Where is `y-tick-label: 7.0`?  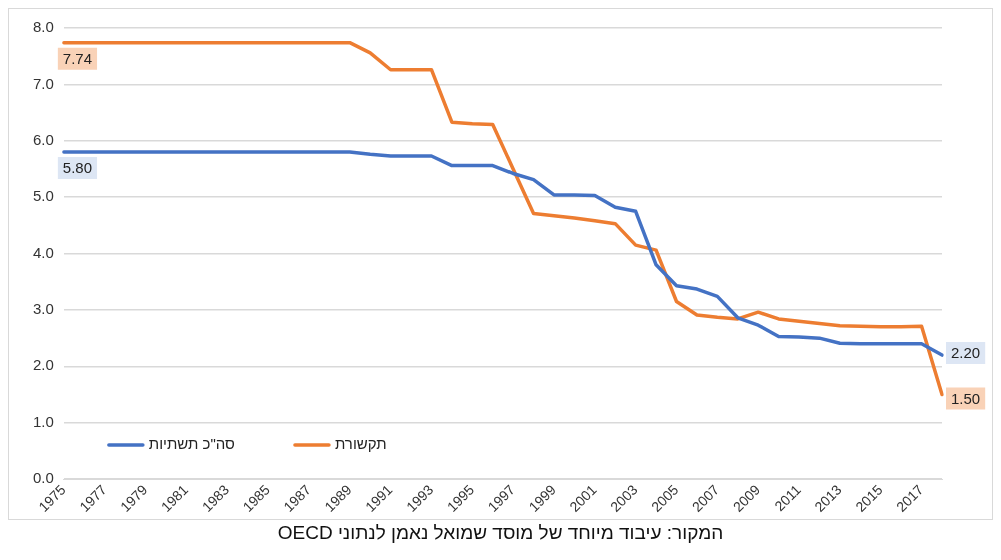 y-tick-label: 7.0 is located at coordinates (43, 83).